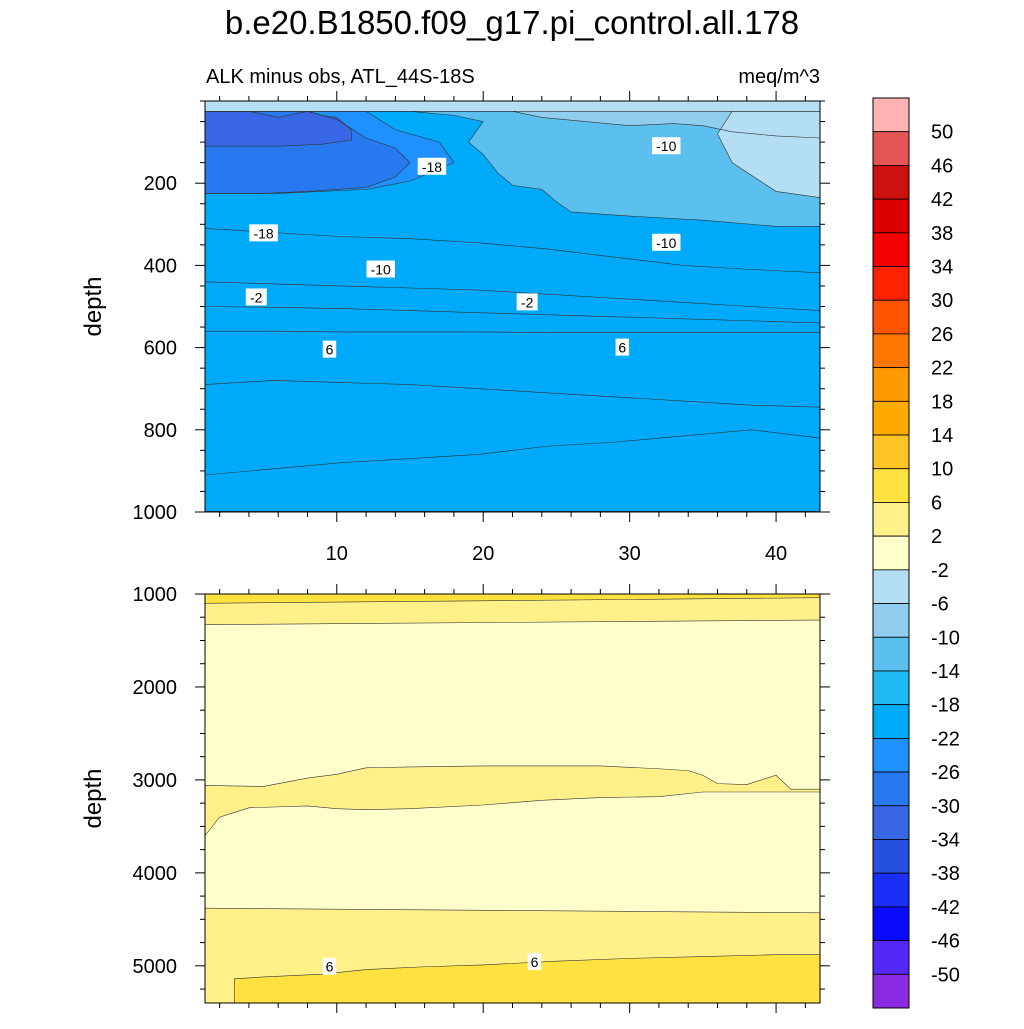  I want to click on x-tick-label: 40, so click(776, 554).